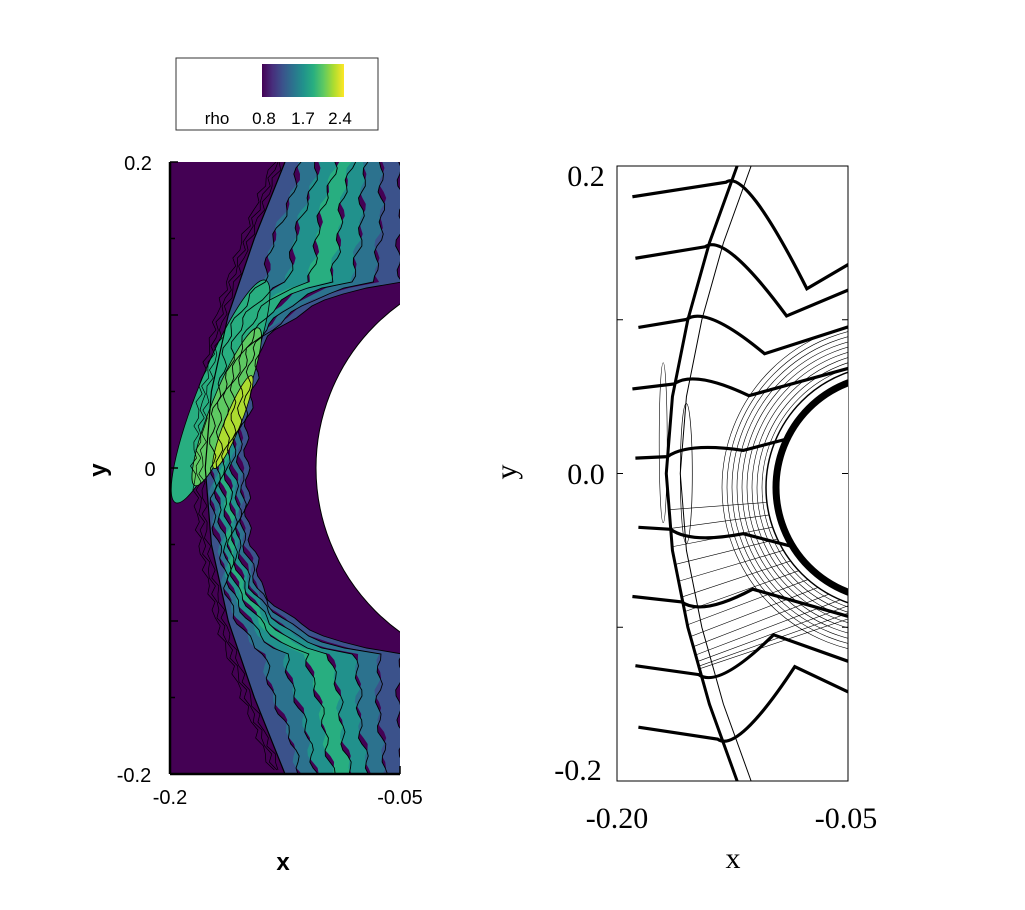  Describe the element at coordinates (303, 118) in the screenshot. I see `legend-tick-label: 1.7` at that location.